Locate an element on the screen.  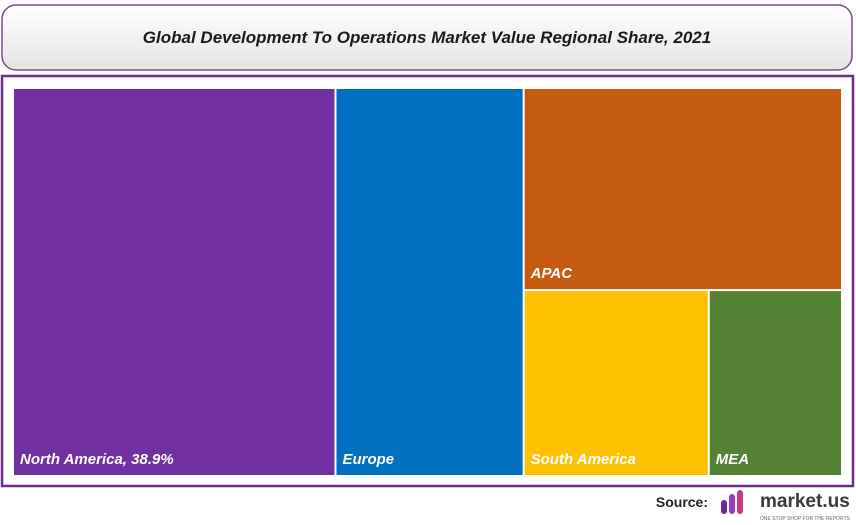
title-box is located at coordinates (427, 37).